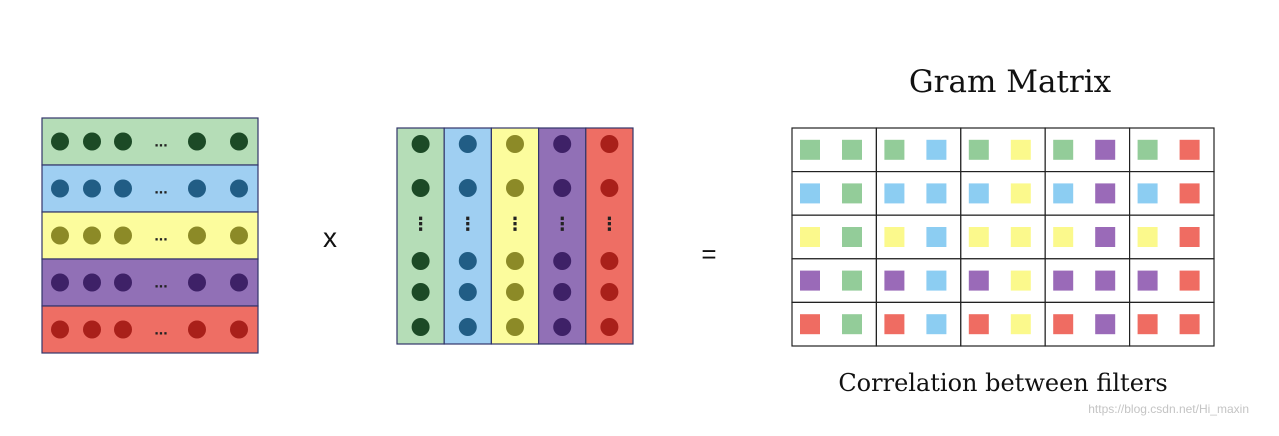 The width and height of the screenshot is (1279, 436). Describe the element at coordinates (609, 236) in the screenshot. I see `feature-column-red` at that location.